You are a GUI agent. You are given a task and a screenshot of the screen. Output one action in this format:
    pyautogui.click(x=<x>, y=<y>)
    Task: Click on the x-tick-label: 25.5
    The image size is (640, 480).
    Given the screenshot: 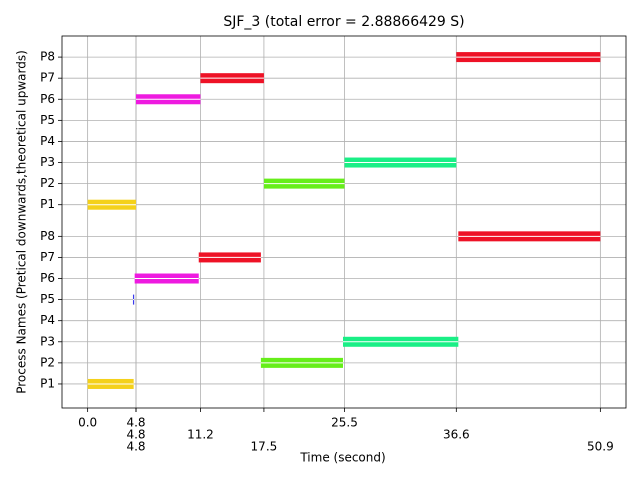 What is the action you would take?
    pyautogui.click(x=344, y=423)
    